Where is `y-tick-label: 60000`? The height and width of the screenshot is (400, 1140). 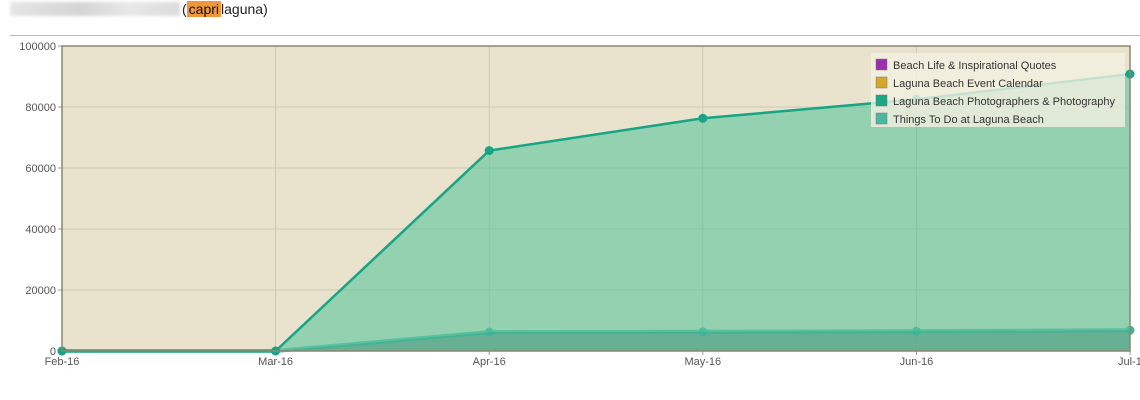 y-tick-label: 60000 is located at coordinates (40, 169).